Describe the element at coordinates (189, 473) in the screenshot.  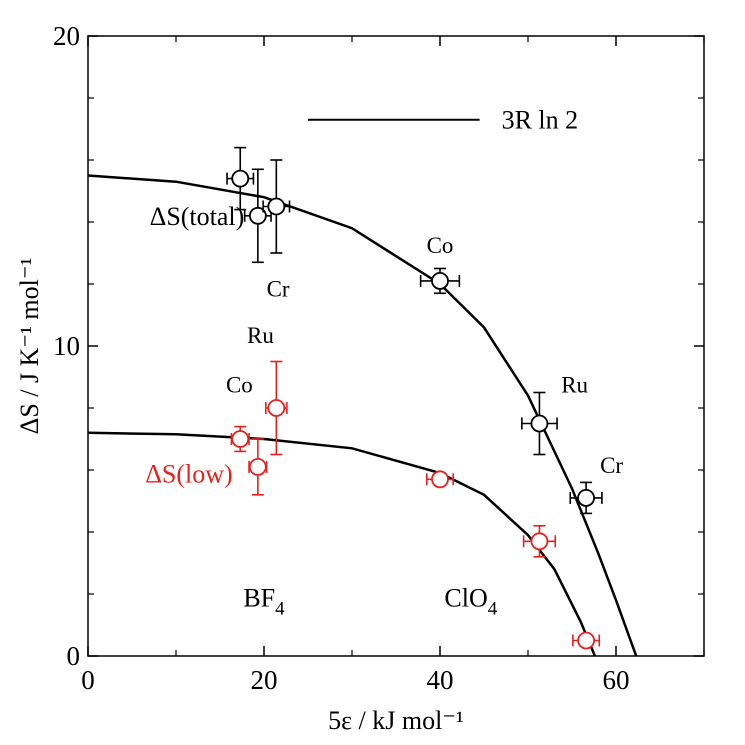
I see `series-label: ΔS(low)` at that location.